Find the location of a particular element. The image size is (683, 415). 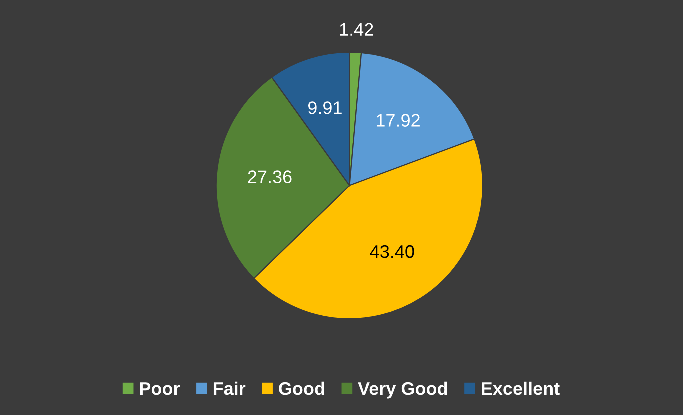

data-label: 9.91 is located at coordinates (325, 108).